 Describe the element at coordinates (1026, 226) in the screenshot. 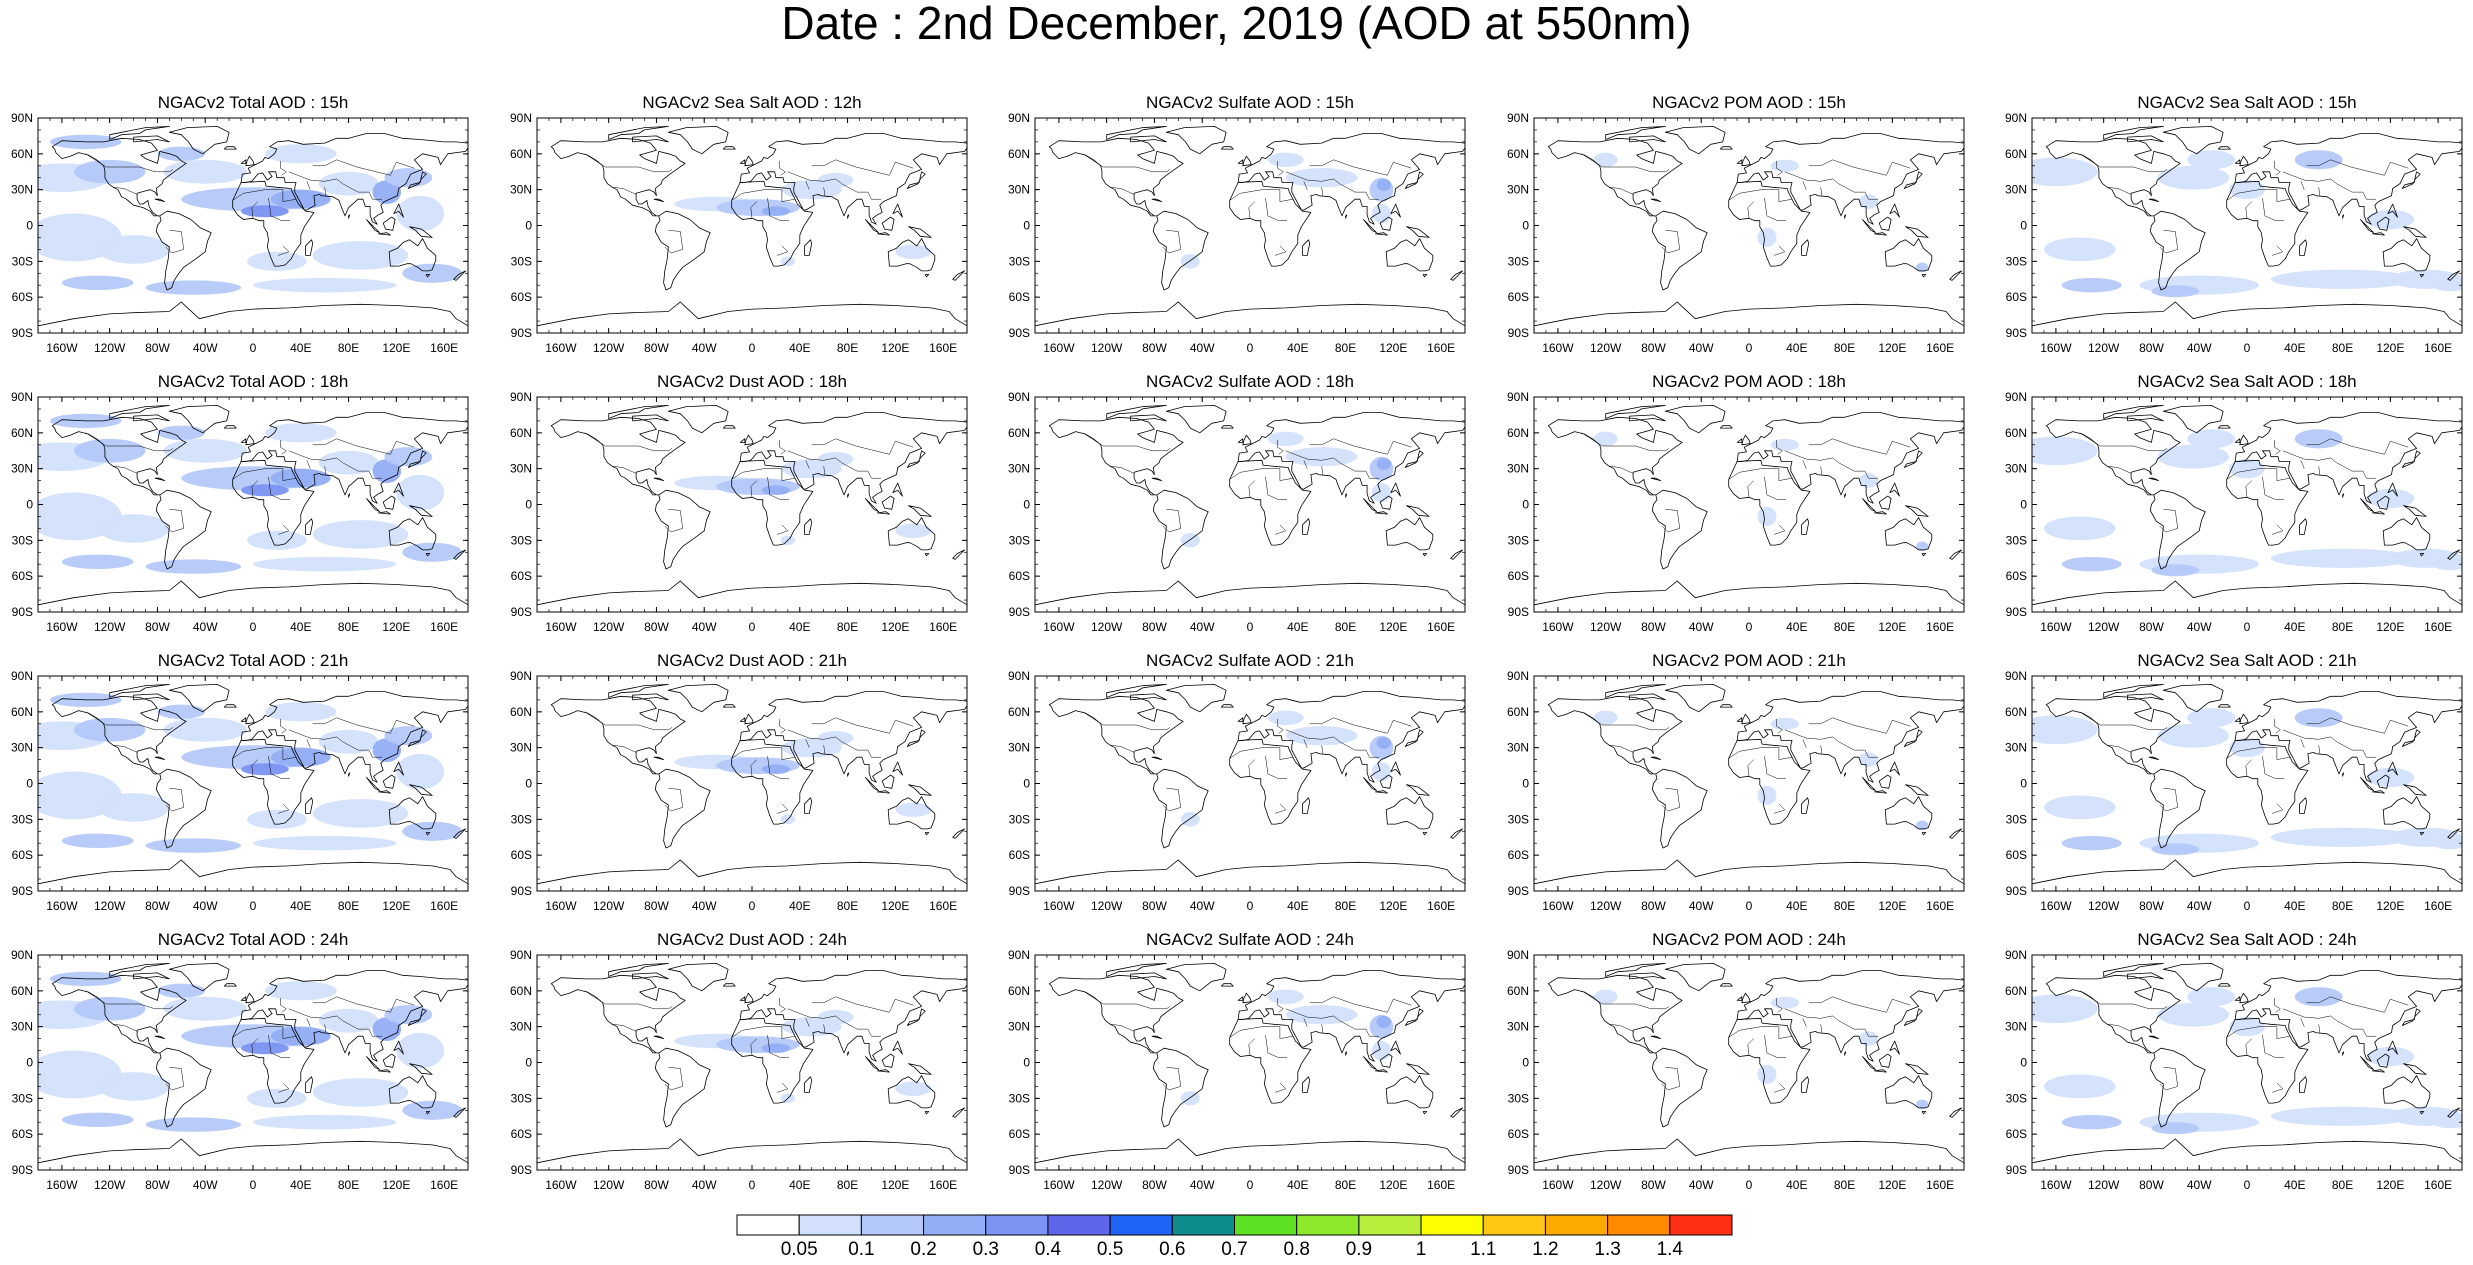

I see `lat-tick-label: 0` at that location.